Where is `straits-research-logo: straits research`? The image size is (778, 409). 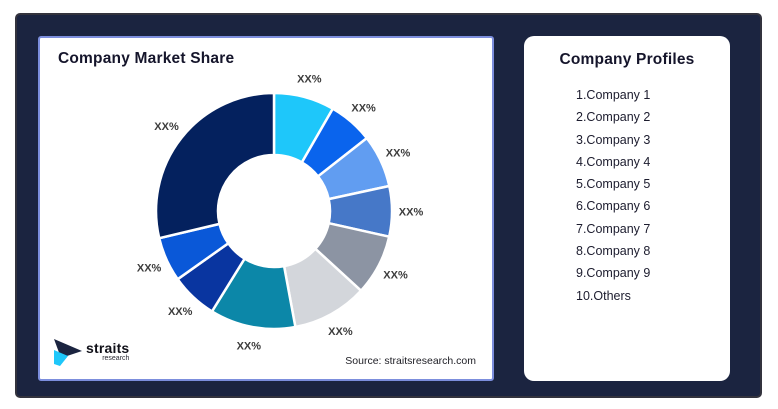 straits-research-logo: straits research is located at coordinates (90, 353).